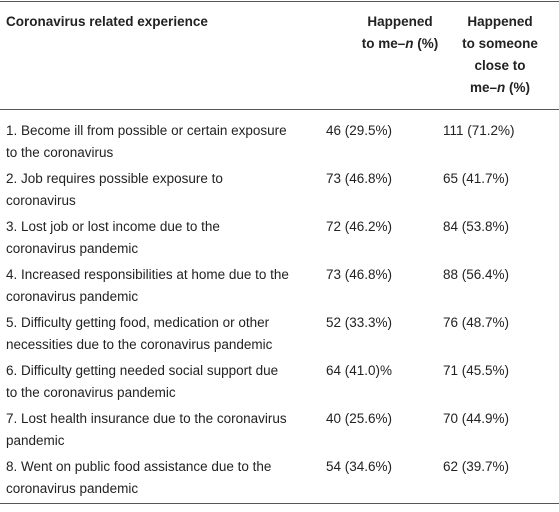  I want to click on row-label: 3. Lost job or lost income due to the, so click(113, 226).